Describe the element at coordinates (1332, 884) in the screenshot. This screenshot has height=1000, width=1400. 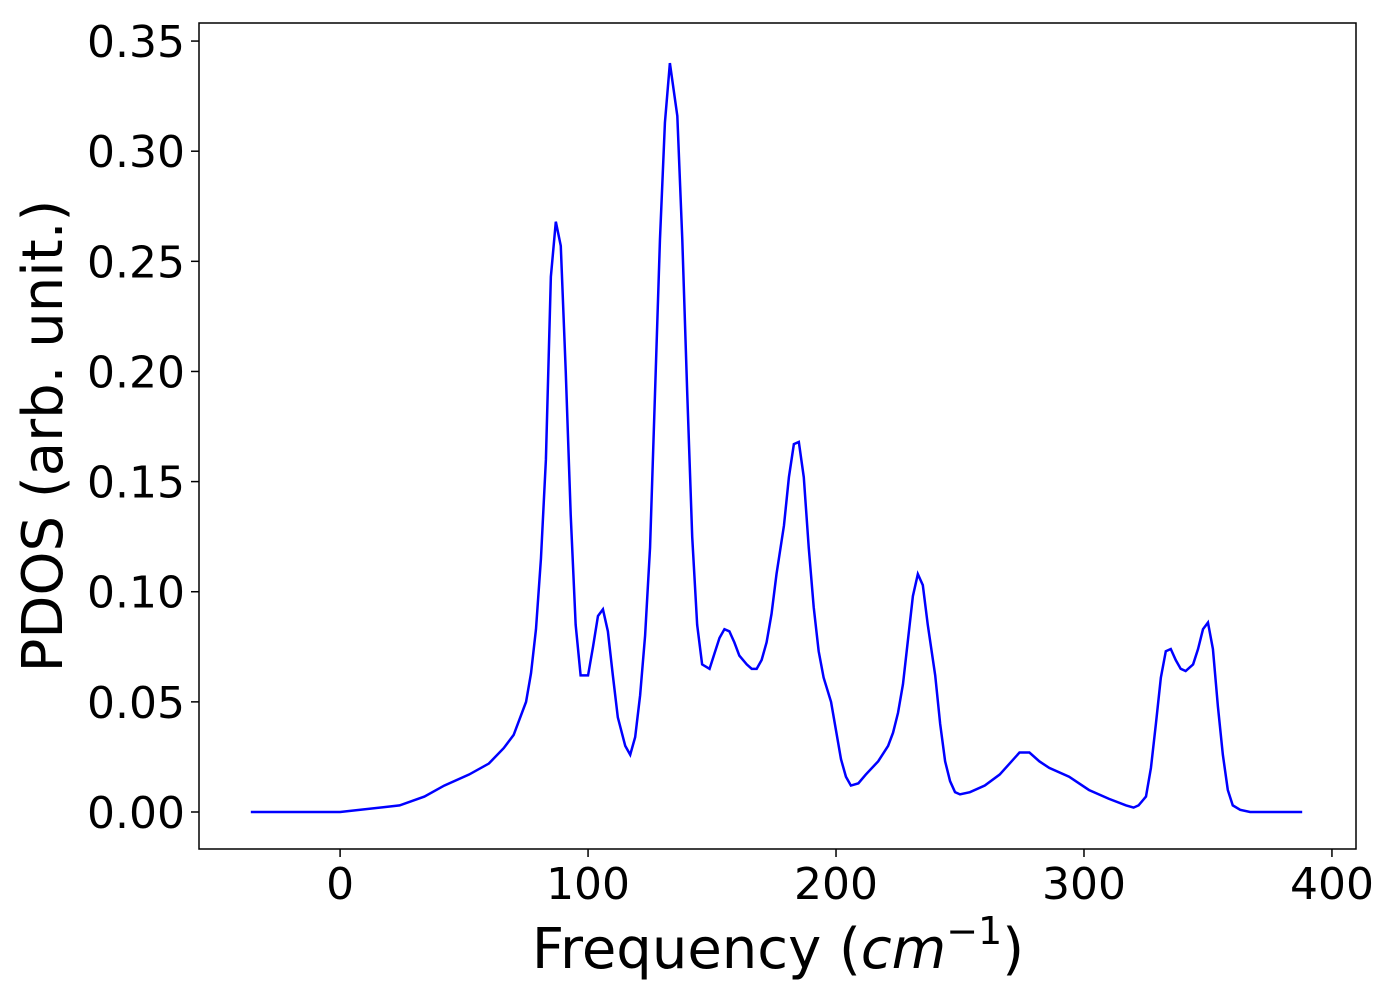
I see `x-tick-label: 400` at that location.